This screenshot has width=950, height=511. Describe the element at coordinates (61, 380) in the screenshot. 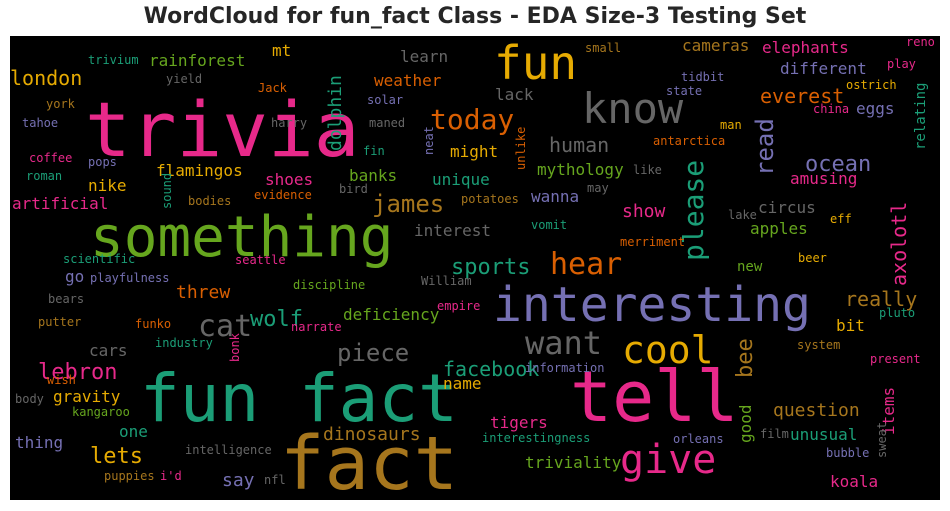

I see `word-wish: wish` at that location.